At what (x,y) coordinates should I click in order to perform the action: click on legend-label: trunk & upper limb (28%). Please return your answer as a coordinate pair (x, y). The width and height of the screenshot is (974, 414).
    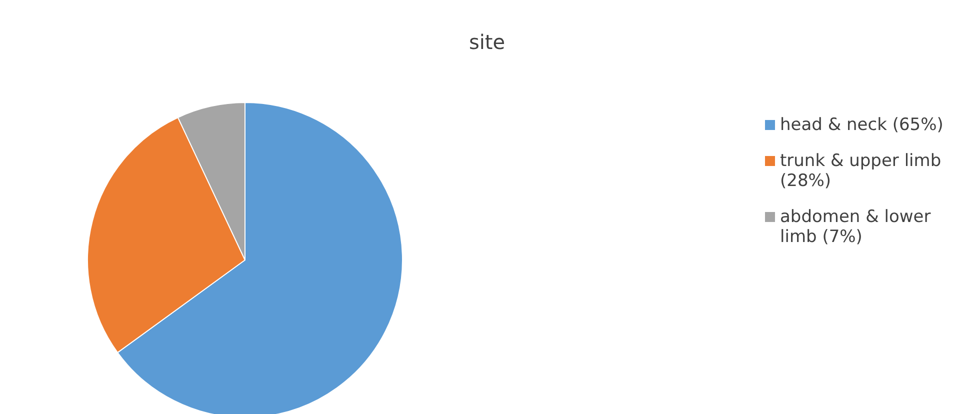
    Looking at the image, I should click on (861, 171).